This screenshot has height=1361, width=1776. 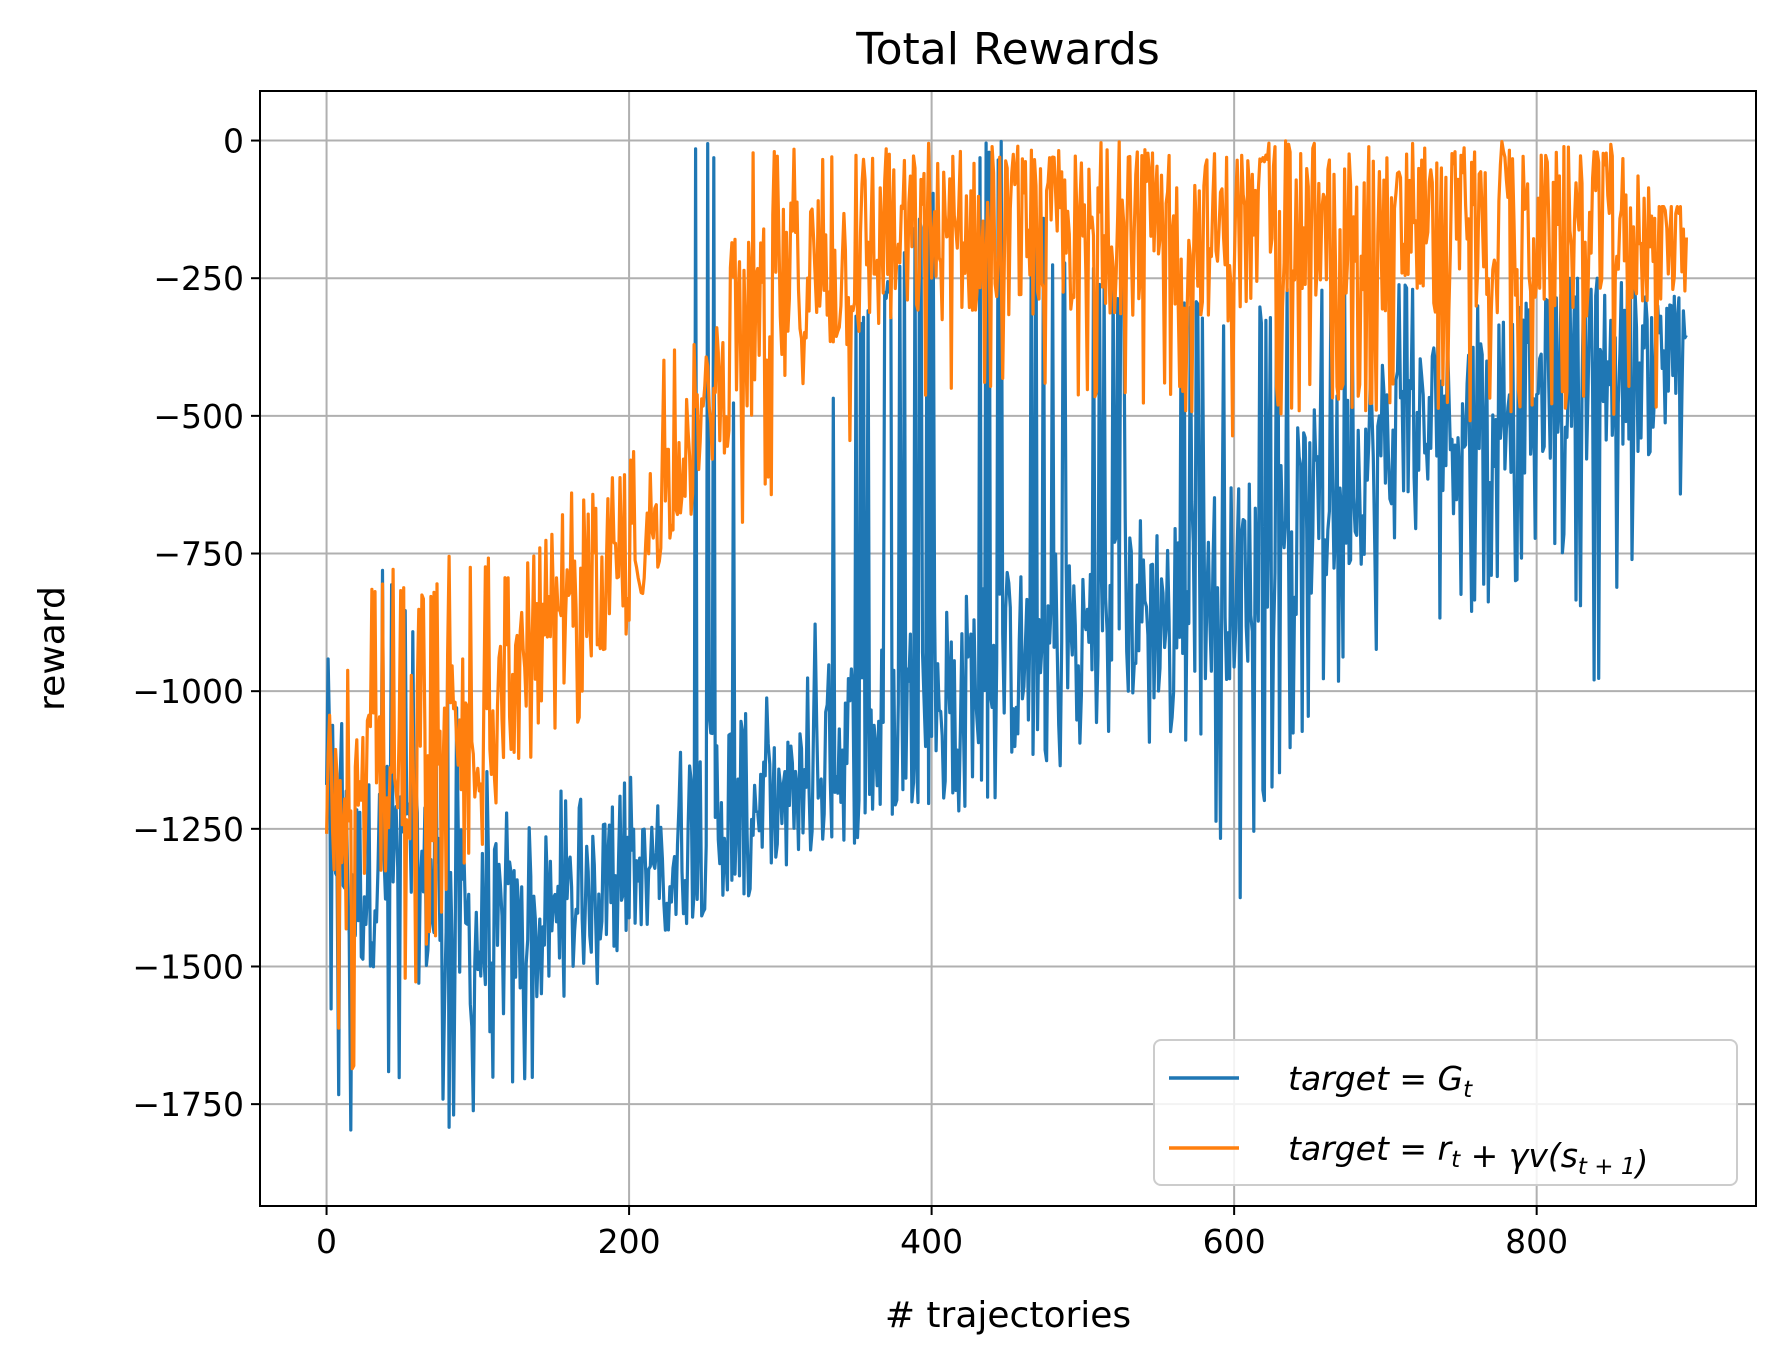 What do you see at coordinates (188, 829) in the screenshot?
I see `y-tick-label: −1250` at bounding box center [188, 829].